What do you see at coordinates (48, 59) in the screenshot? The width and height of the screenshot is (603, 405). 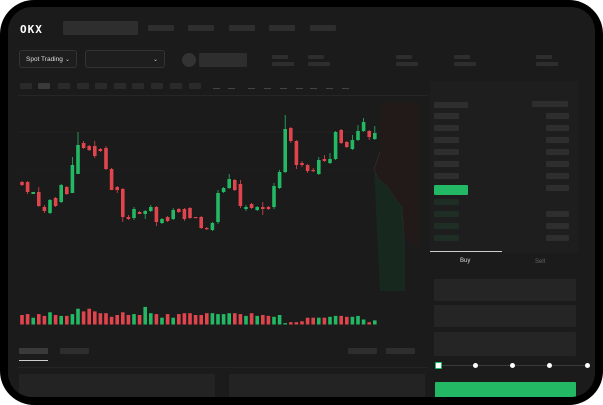 I see `market-type-dropdown: Spot Trading ⌄` at bounding box center [48, 59].